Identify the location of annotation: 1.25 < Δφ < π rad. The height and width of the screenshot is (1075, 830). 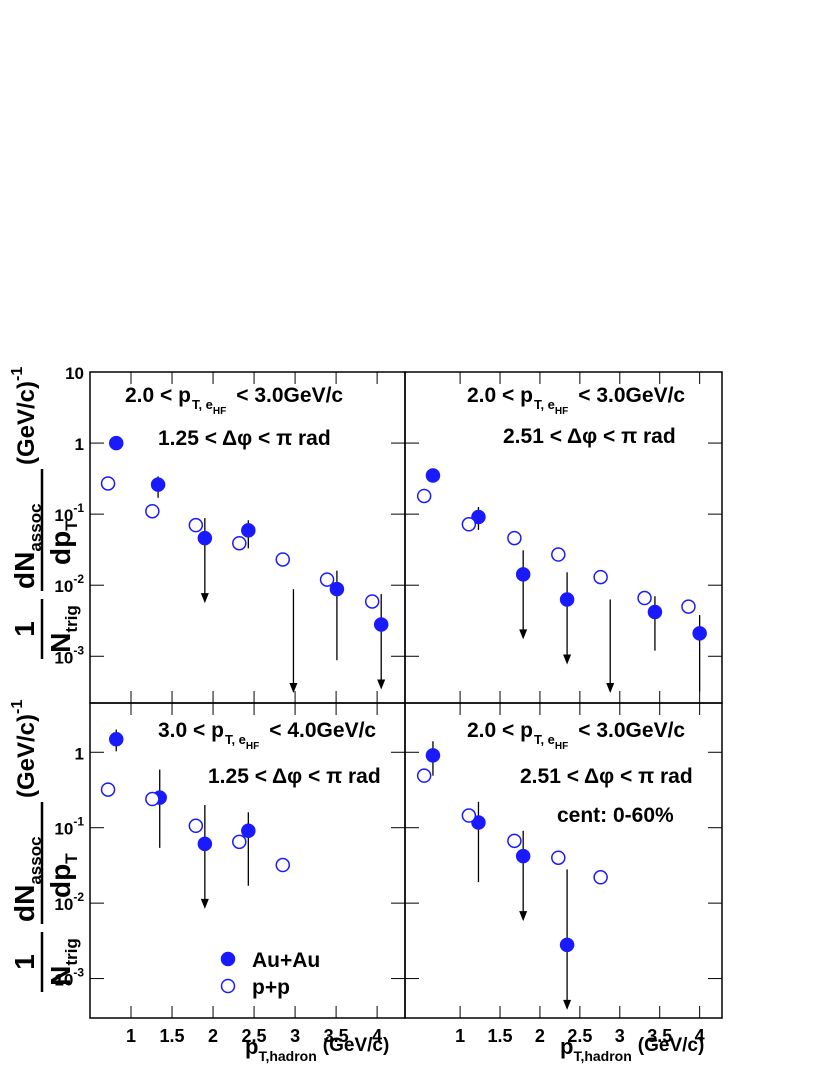
(294, 776).